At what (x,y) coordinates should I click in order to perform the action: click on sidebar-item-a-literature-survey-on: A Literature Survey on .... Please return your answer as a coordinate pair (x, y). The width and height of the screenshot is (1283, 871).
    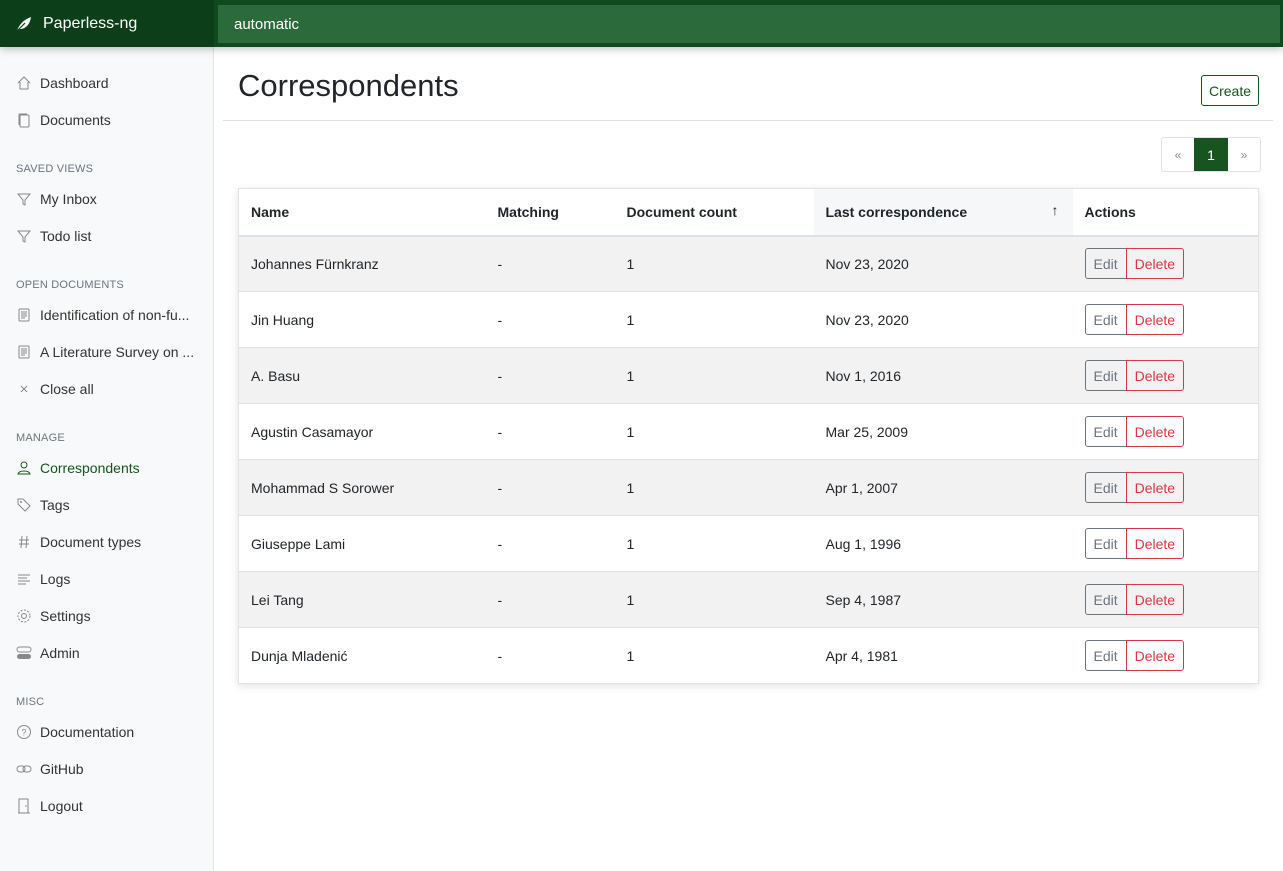
    Looking at the image, I should click on (111, 352).